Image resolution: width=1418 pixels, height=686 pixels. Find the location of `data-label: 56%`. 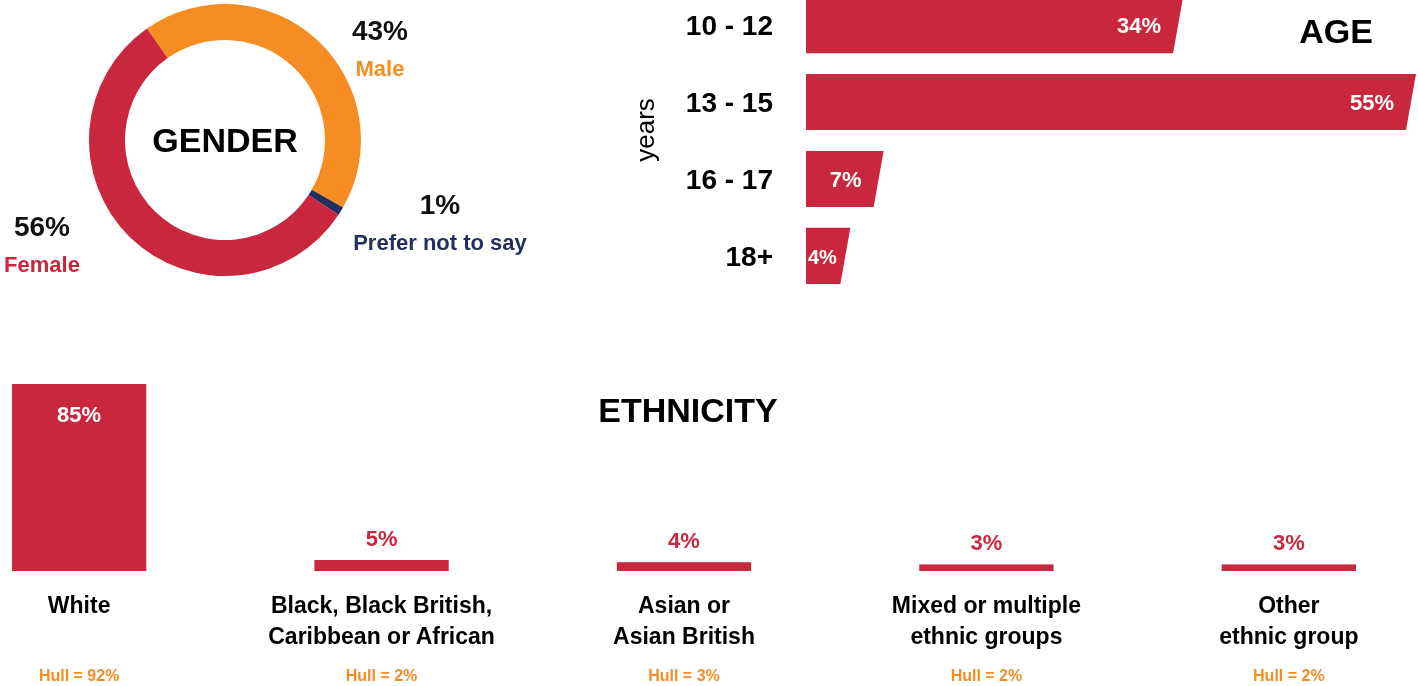

data-label: 56% is located at coordinates (42, 226).